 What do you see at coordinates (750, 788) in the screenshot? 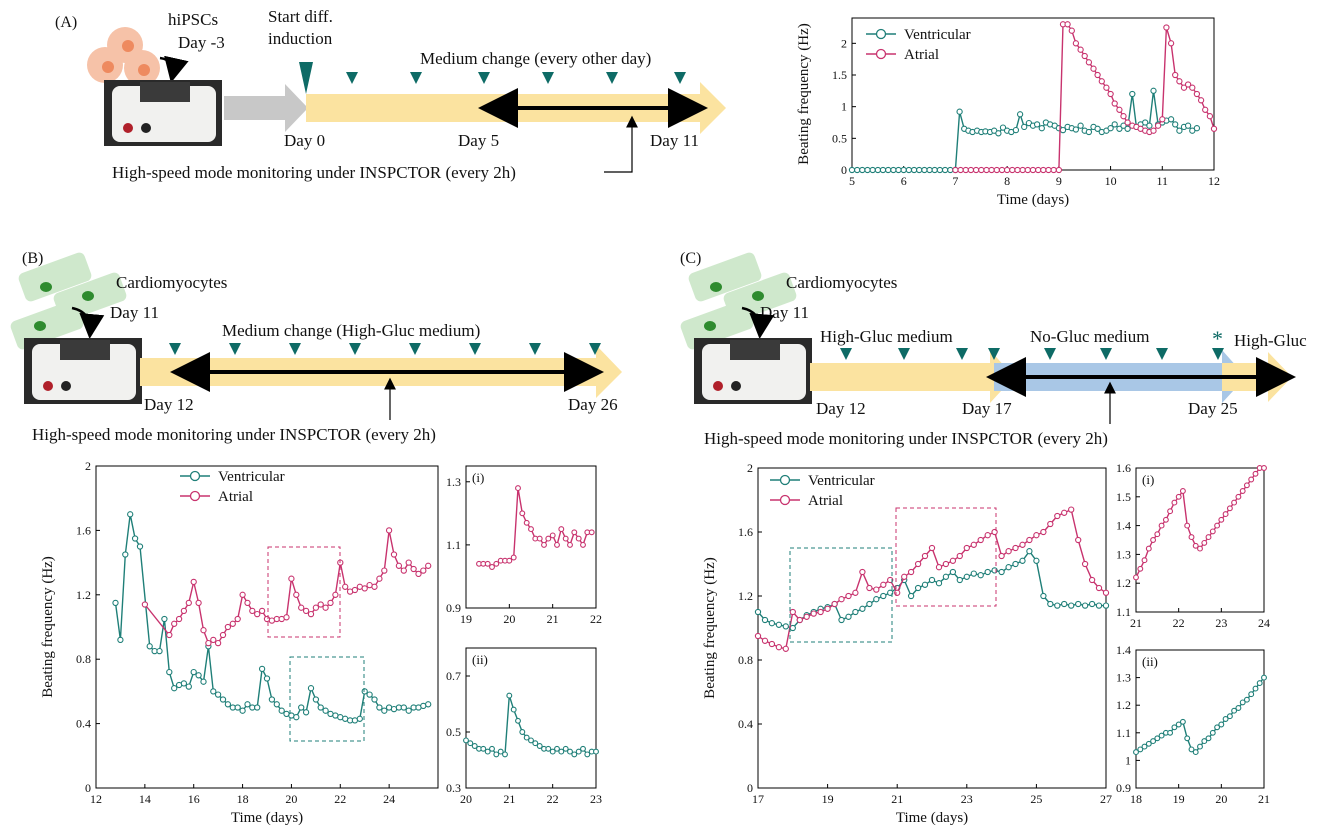
I see `y-tick-label: 0` at bounding box center [750, 788].